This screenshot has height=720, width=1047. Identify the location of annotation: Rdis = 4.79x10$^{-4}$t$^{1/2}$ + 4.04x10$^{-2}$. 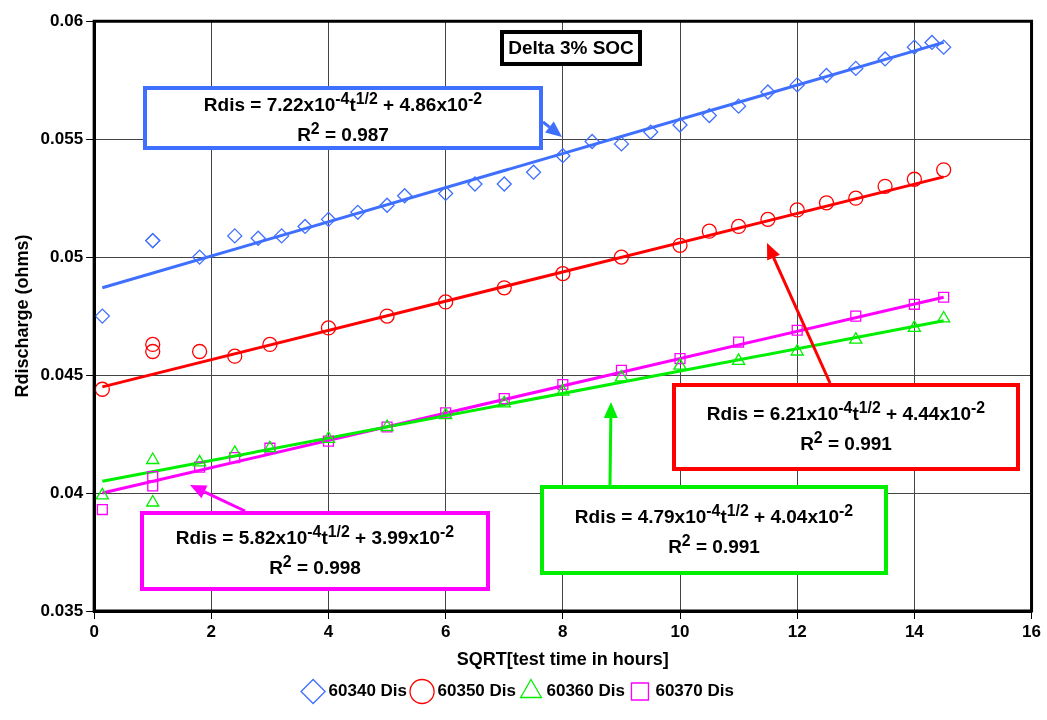
(714, 515).